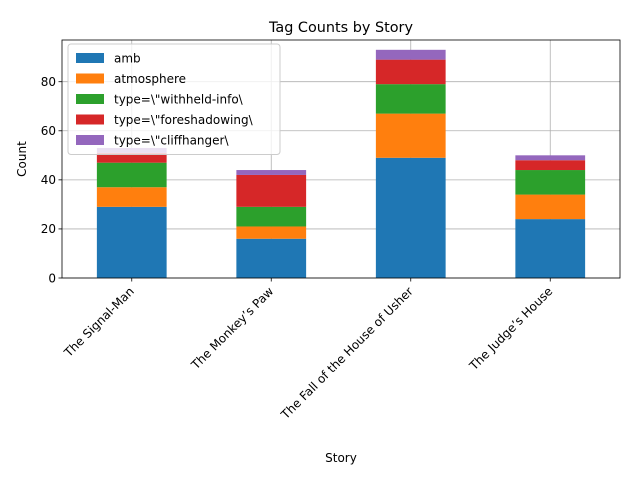 The image size is (640, 480). I want to click on x-axis-title: Story, so click(341, 458).